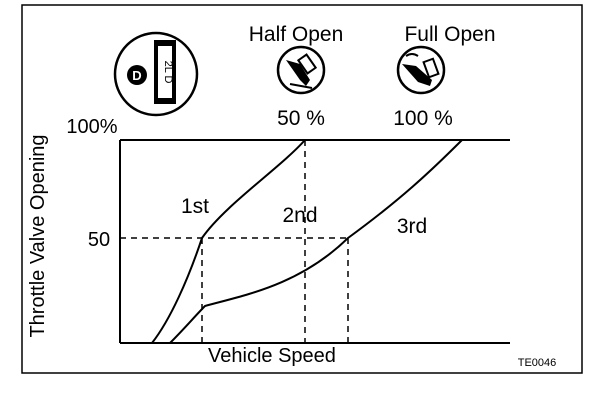 This screenshot has width=608, height=400. I want to click on gear-label-3rd: 3rd, so click(412, 226).